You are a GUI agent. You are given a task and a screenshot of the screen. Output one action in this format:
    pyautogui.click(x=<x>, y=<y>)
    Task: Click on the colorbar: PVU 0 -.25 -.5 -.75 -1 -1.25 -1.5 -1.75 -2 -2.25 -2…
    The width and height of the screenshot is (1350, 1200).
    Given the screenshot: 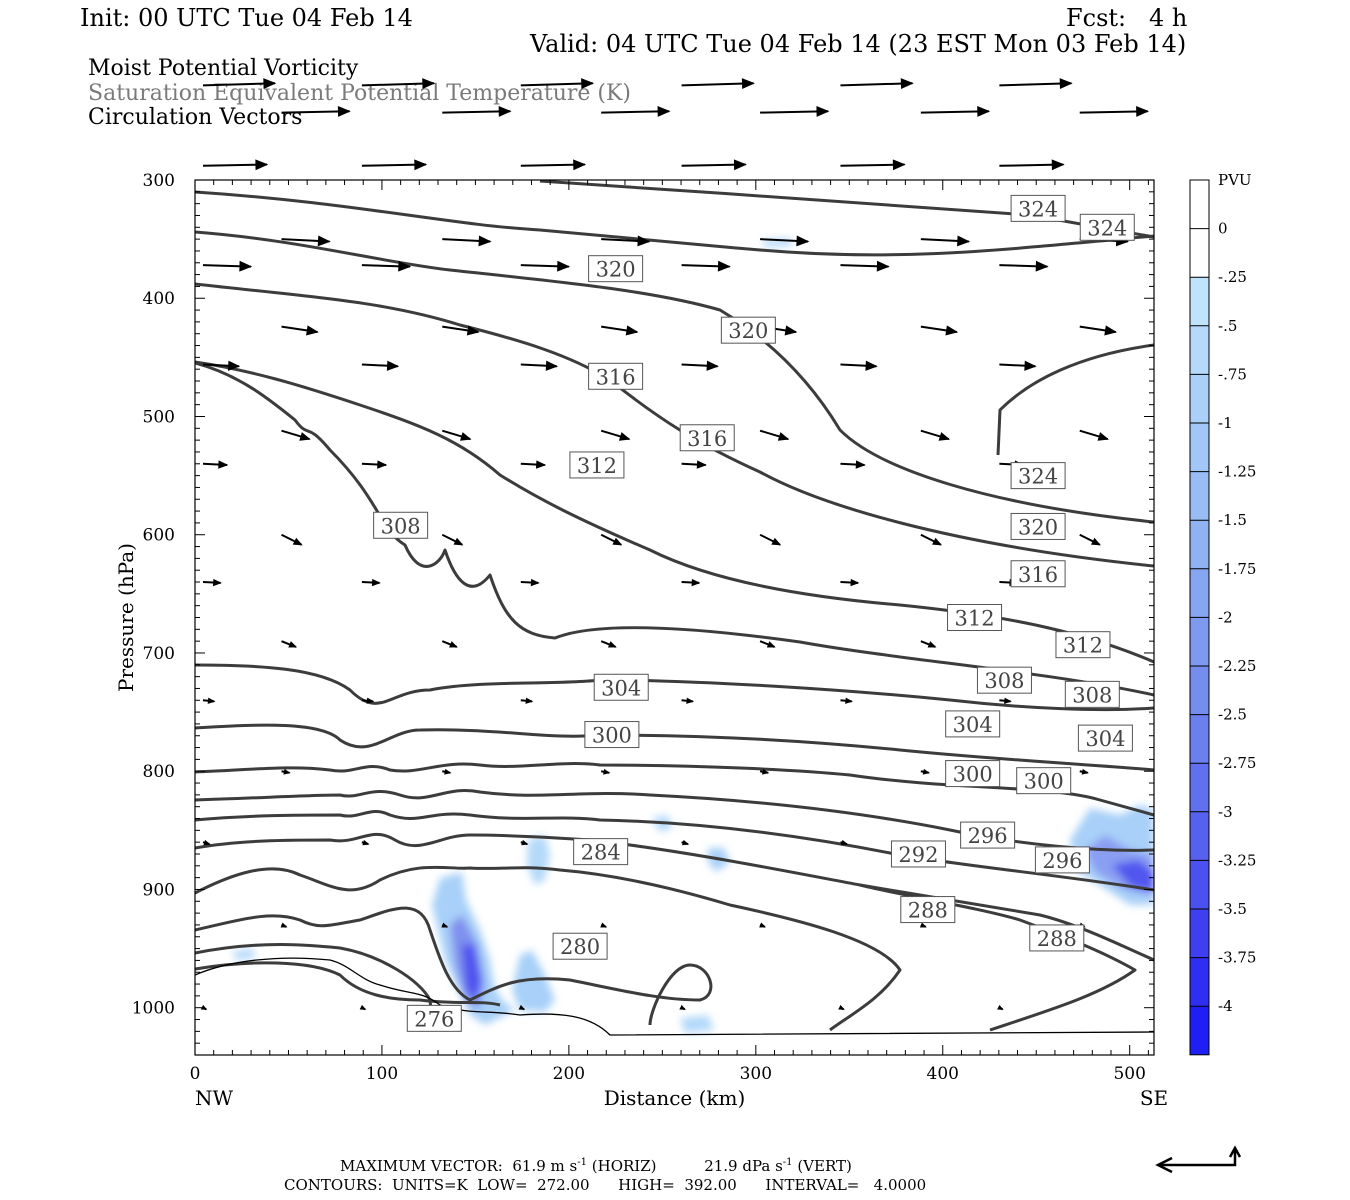 What is the action you would take?
    pyautogui.click(x=1222, y=613)
    